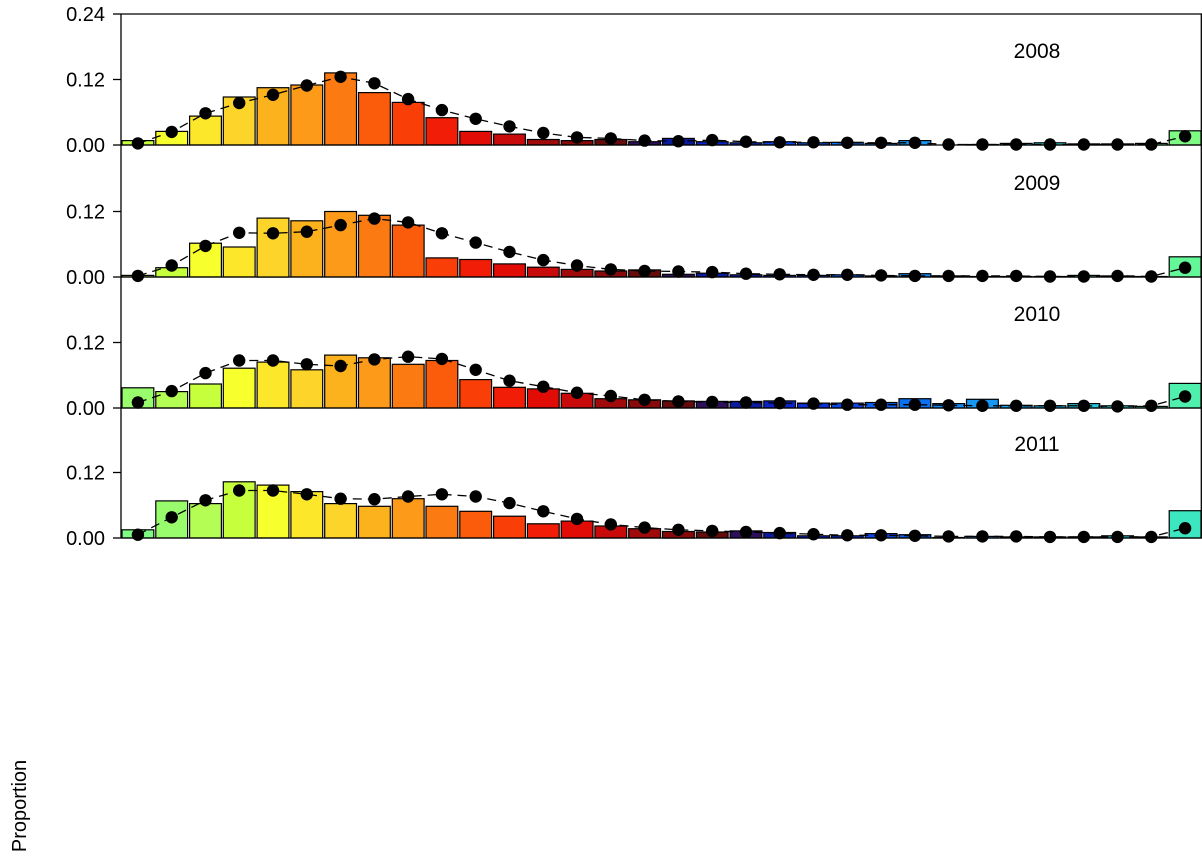 This screenshot has width=1202, height=864. Describe the element at coordinates (85, 539) in the screenshot. I see `y-tick-label-2011-0.00: 0.00` at that location.